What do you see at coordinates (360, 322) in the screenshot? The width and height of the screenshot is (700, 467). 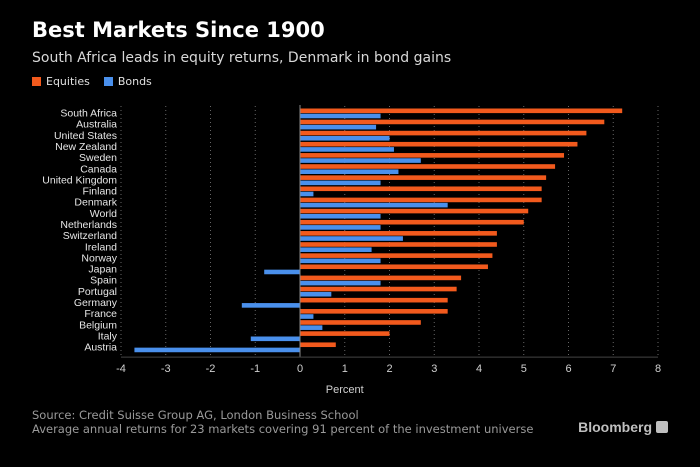 I see `equities-bar-belgium` at bounding box center [360, 322].